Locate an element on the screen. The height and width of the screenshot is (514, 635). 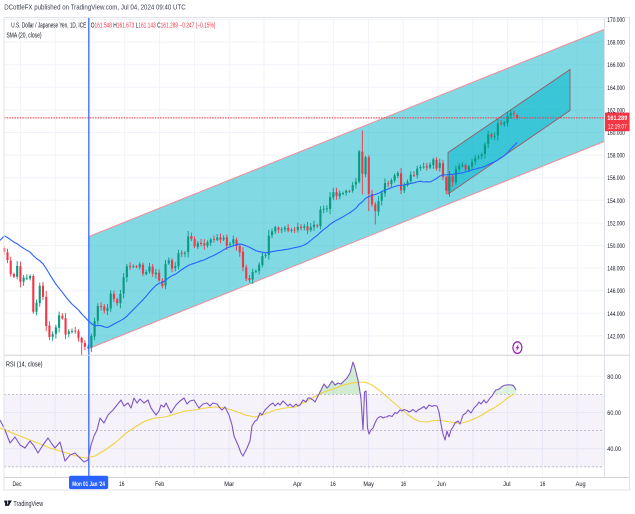
svg-text: 80.00 is located at coordinates (614, 377).